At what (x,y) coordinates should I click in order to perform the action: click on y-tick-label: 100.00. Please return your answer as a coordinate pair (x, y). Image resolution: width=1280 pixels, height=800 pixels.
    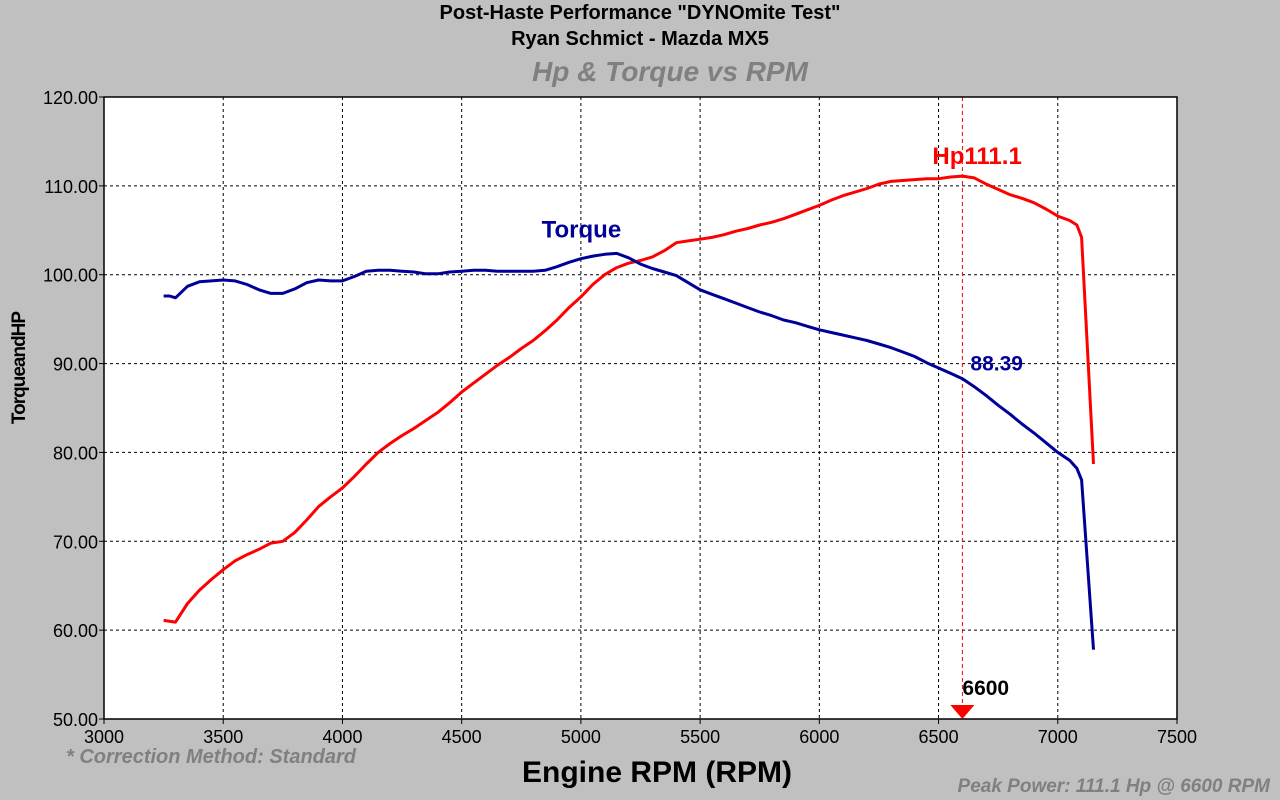
    Looking at the image, I should click on (70, 276).